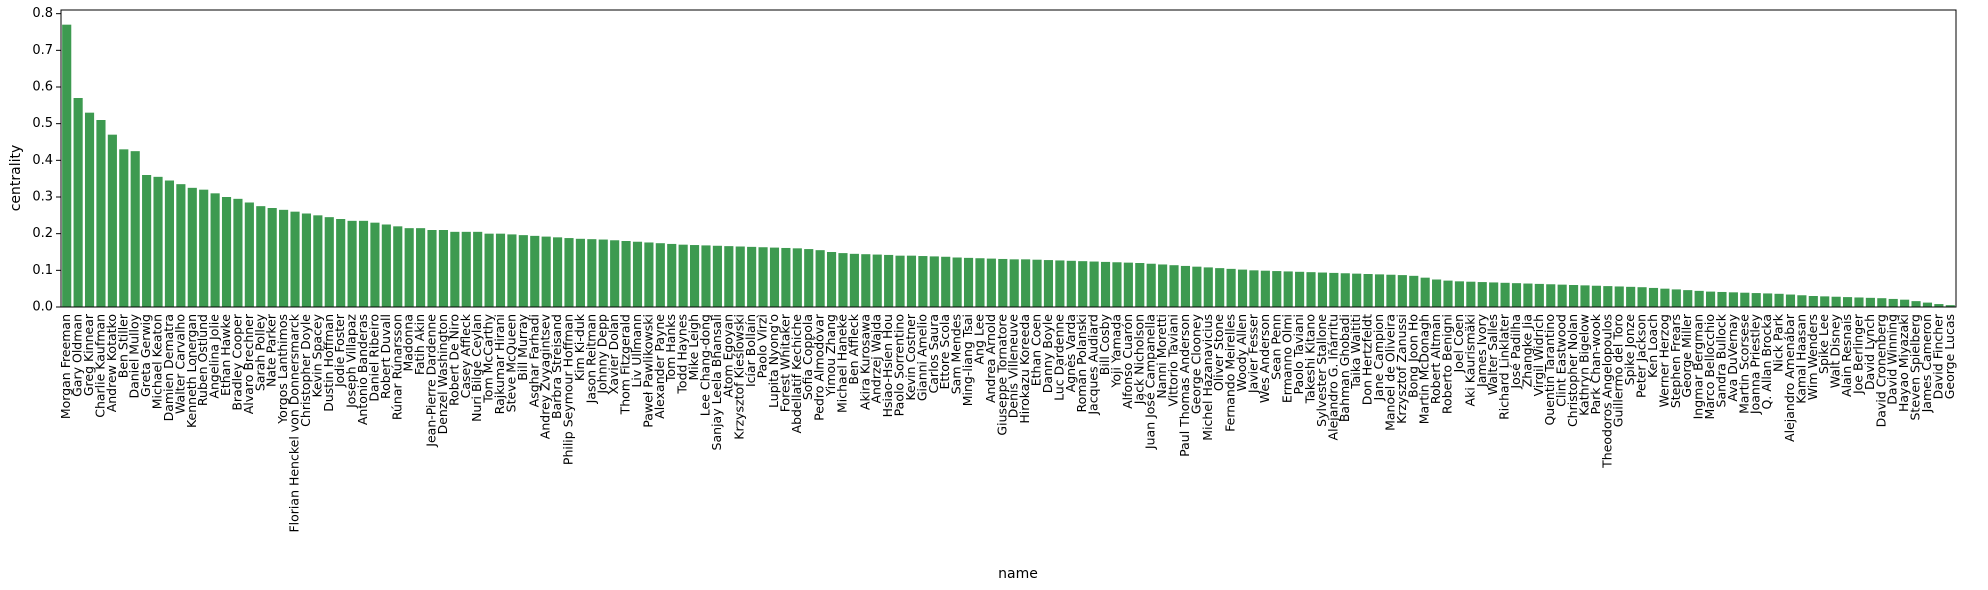 This screenshot has width=1988, height=590. Describe the element at coordinates (1800, 359) in the screenshot. I see `x-tick-label: Kamal Haasan` at that location.